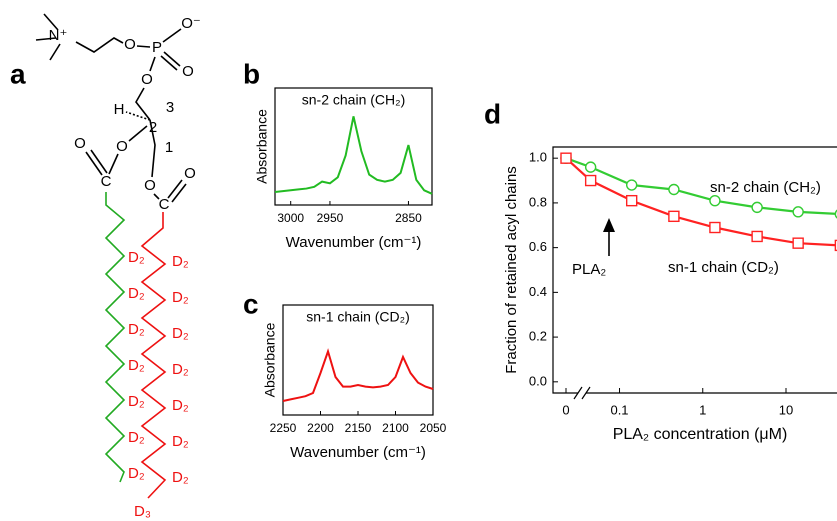 Image resolution: width=837 pixels, height=521 pixels. Describe the element at coordinates (358, 428) in the screenshot. I see `x-tick-label: 2150` at that location.